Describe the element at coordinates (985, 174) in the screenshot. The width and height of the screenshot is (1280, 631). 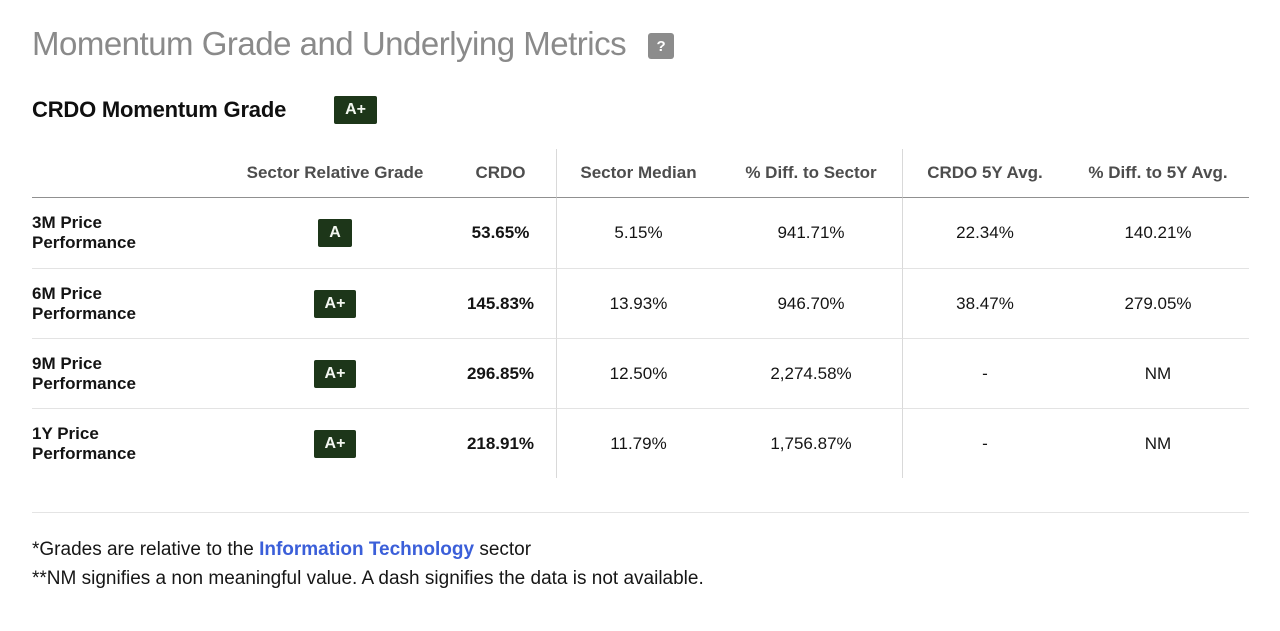
I see `column-header-crdo-5y-avg: CRDO 5Y Avg.` at that location.